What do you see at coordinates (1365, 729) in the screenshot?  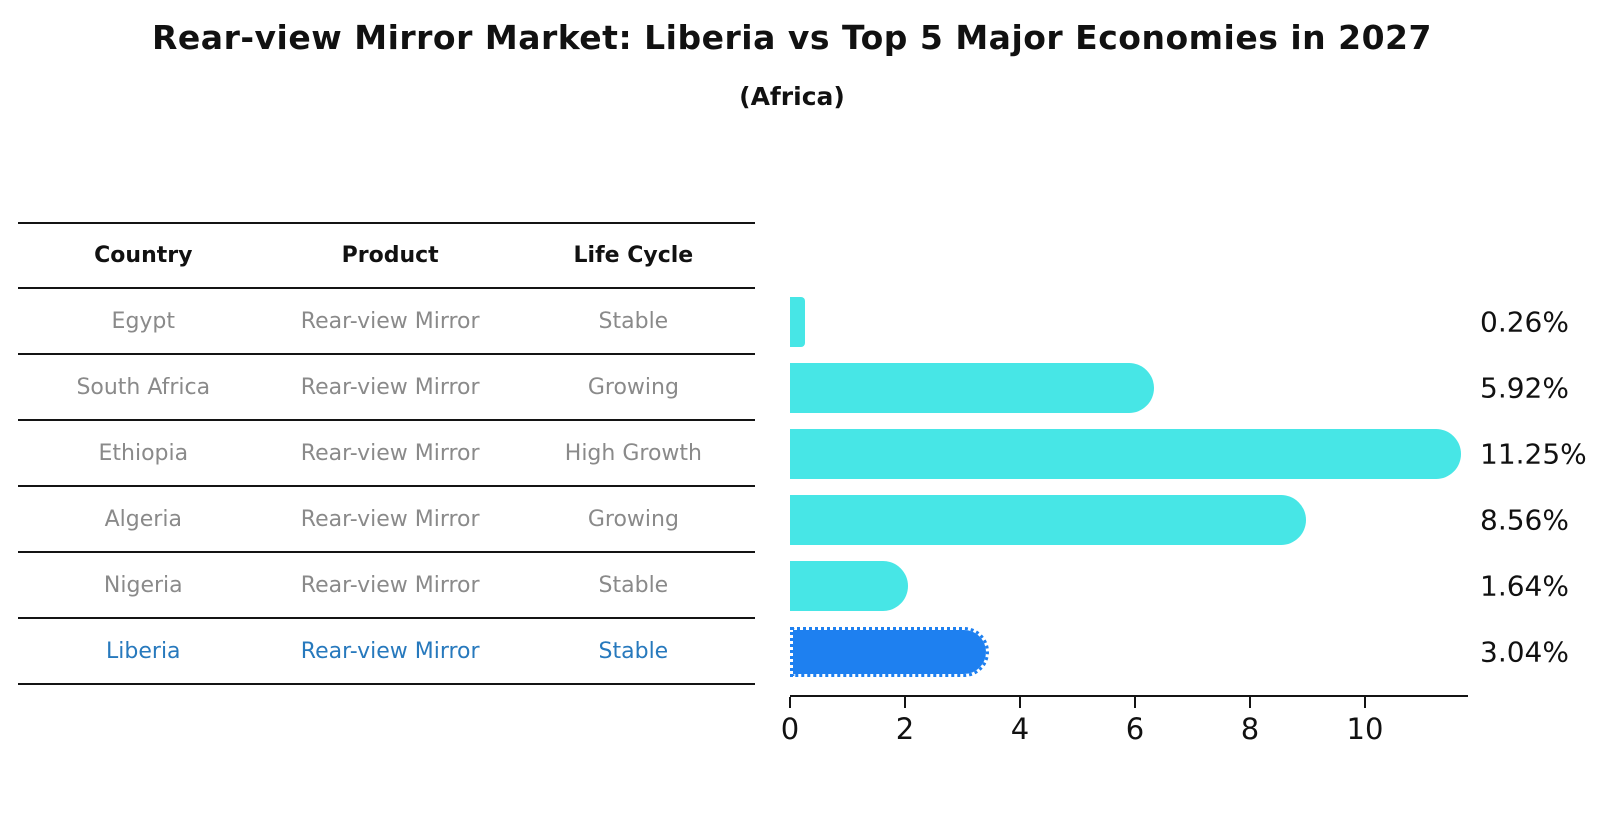 I see `x-tick-label-10: 10` at bounding box center [1365, 729].